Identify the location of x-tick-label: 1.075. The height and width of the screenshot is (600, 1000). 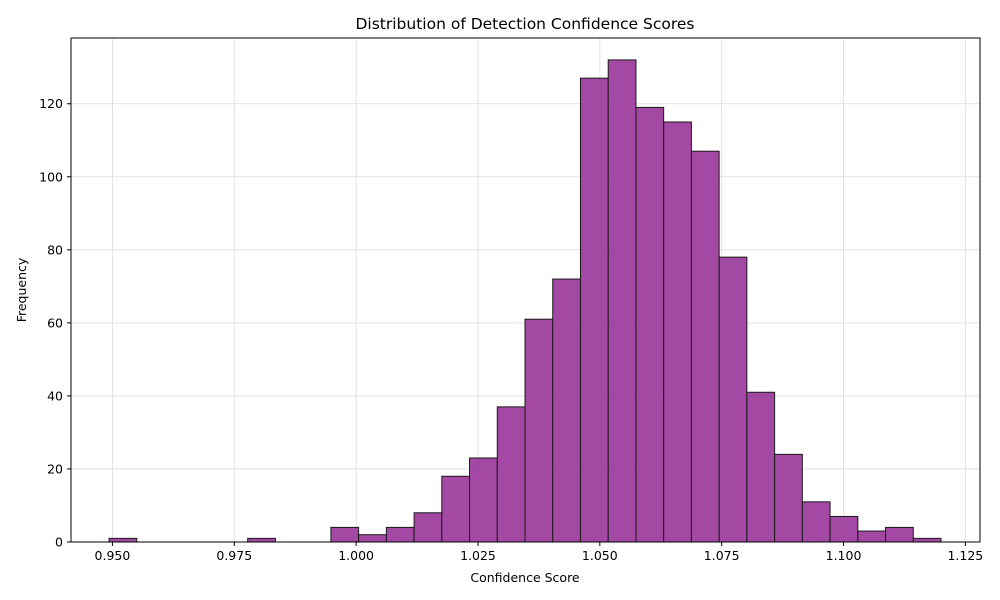
(722, 555).